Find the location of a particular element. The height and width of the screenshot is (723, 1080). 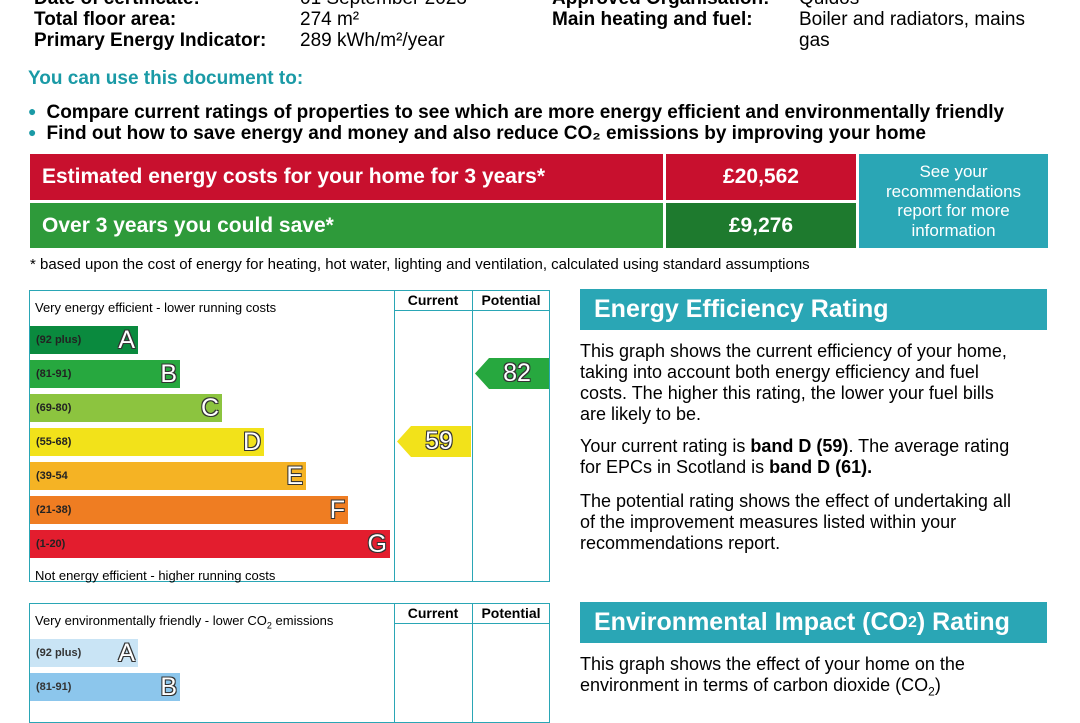

potential-rating-arrow: 82 is located at coordinates (512, 373).